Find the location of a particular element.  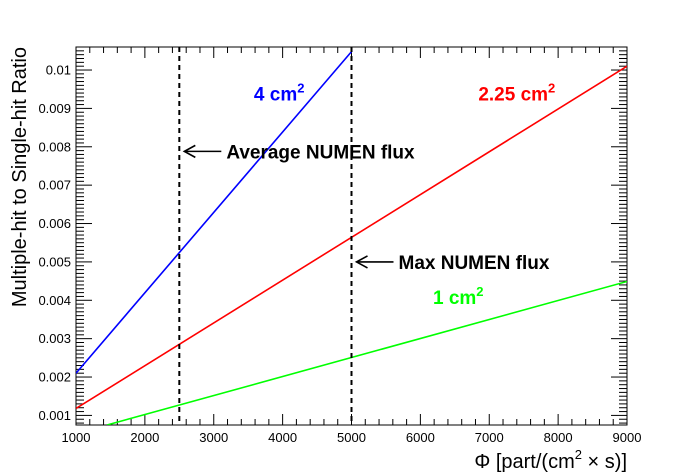

x-axis-title: Φ [part/(cm2 × s)] is located at coordinates (550, 460).